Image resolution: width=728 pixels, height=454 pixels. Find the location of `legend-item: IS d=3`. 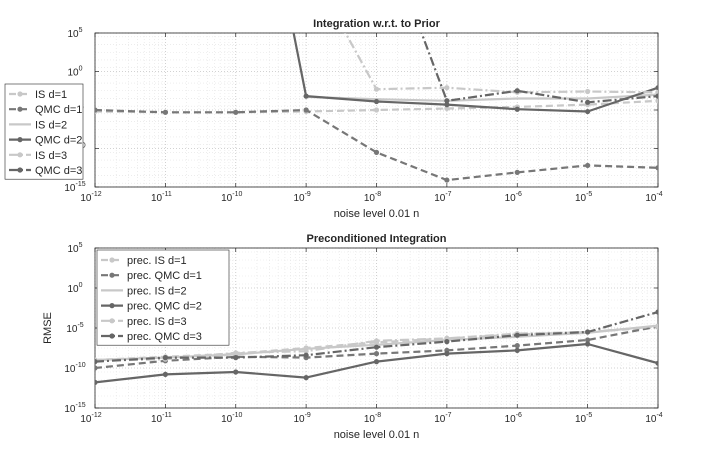

legend-item: IS d=3 is located at coordinates (38, 156).